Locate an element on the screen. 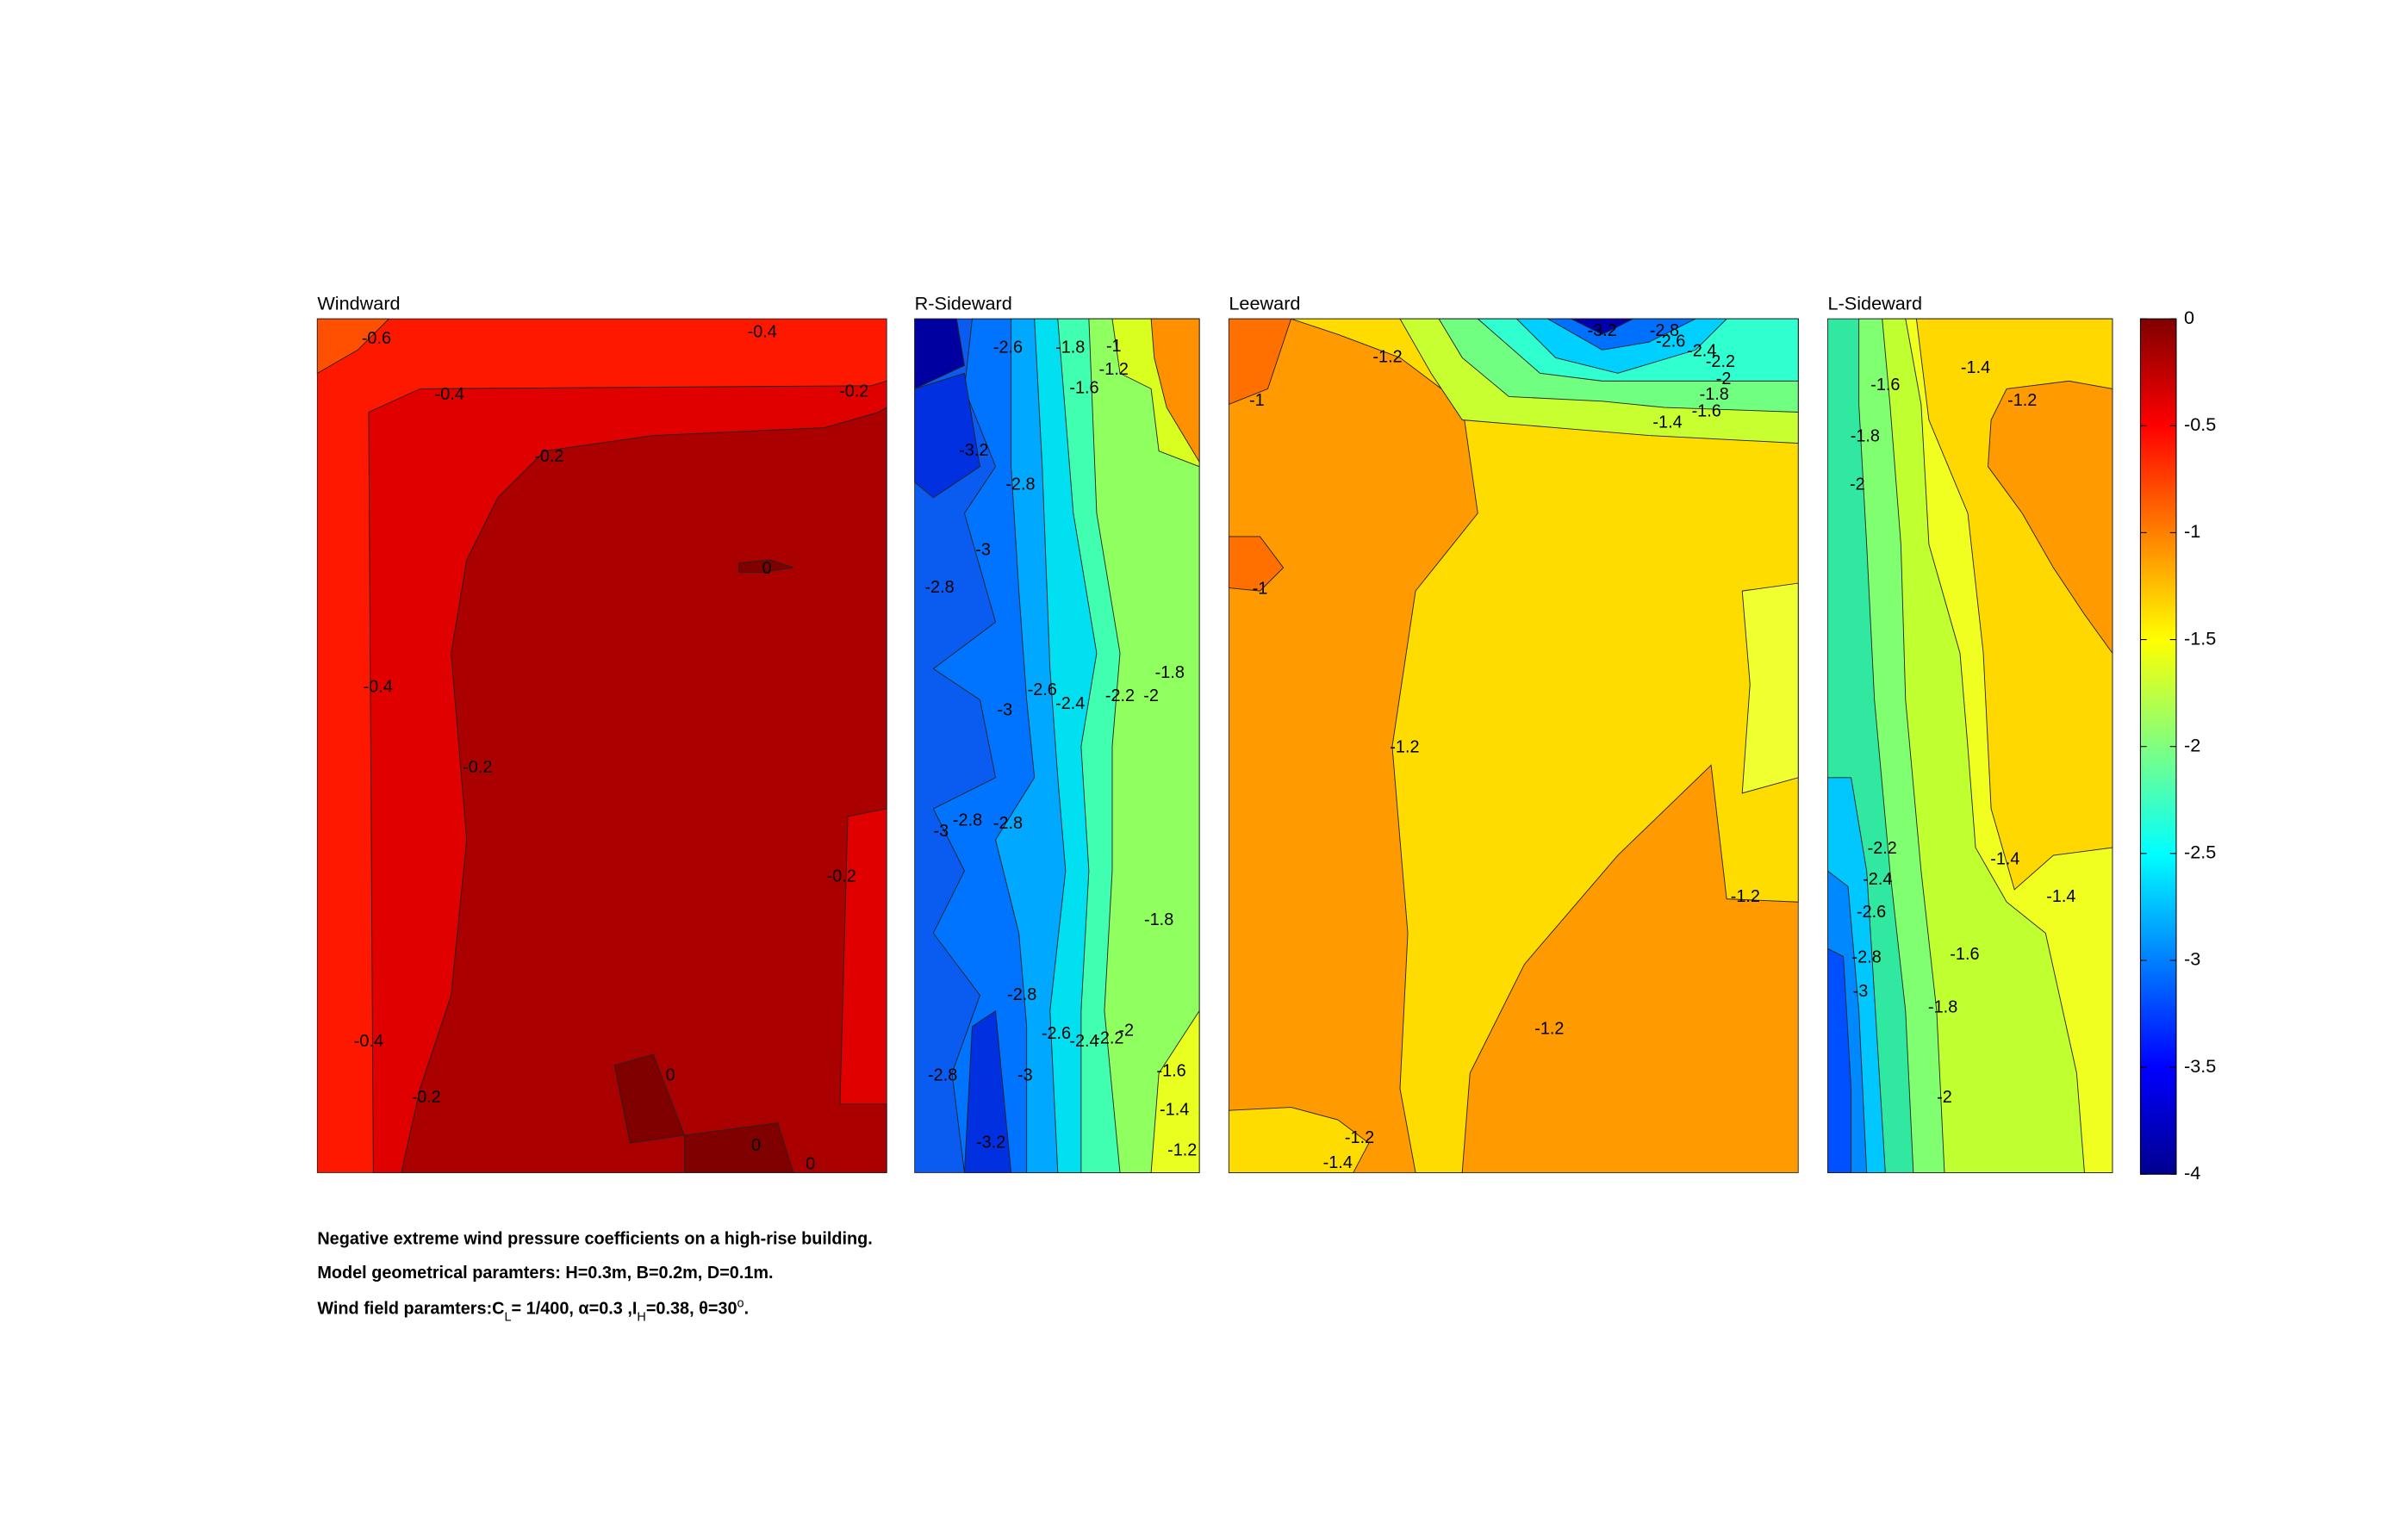  caption-part: =0.38, θ=30 is located at coordinates (692, 1309).